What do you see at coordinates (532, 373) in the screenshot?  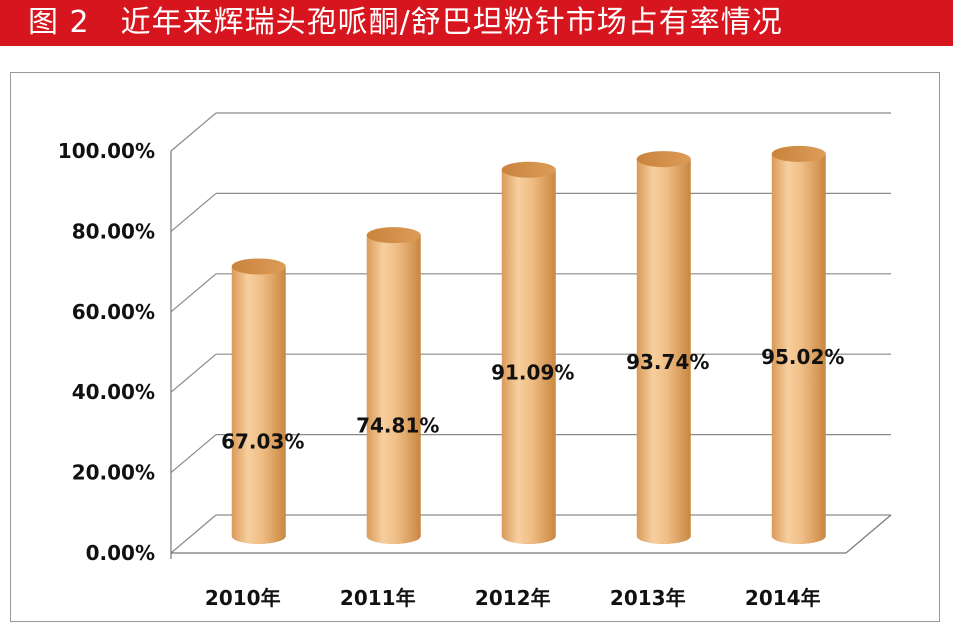 I see `data-label: 91.09%` at bounding box center [532, 373].